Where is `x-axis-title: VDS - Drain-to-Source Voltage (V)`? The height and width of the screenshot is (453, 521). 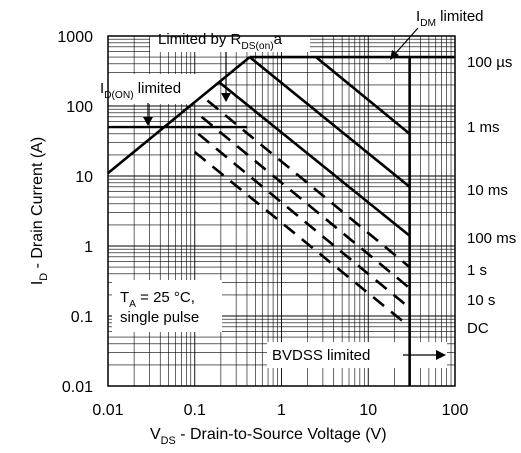
x-axis-title: VDS - Drain-to-Source Voltage (V) is located at coordinates (268, 436).